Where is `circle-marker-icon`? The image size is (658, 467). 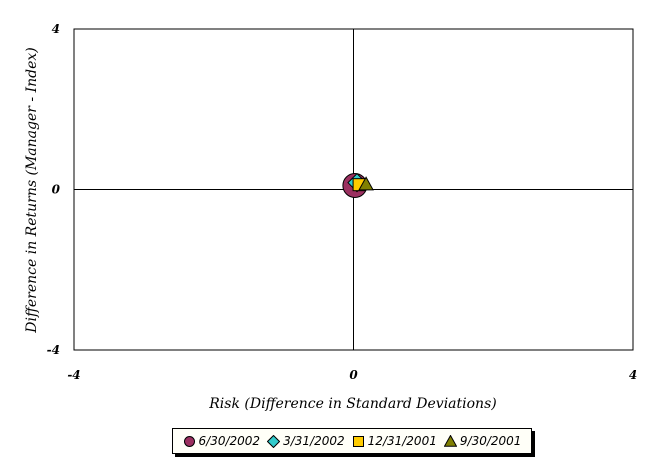
circle-marker-icon is located at coordinates (189, 441).